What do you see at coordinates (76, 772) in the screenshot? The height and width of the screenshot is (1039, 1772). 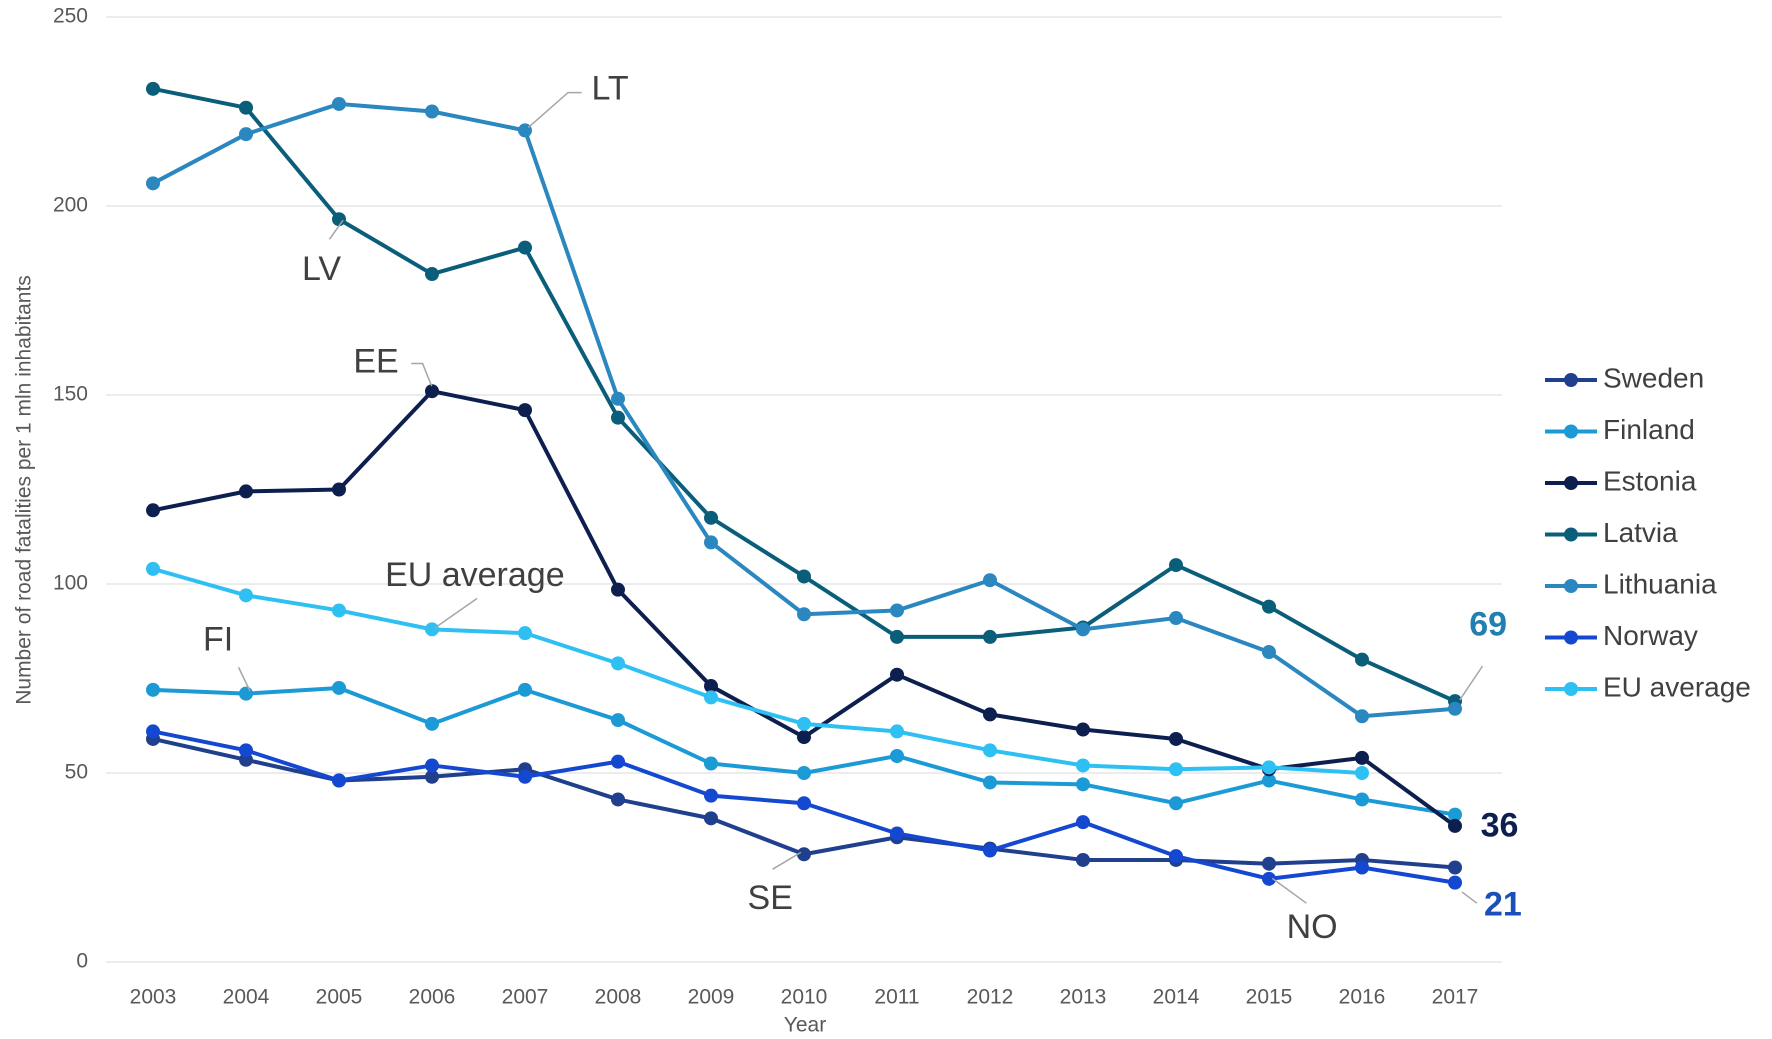 I see `y-tick-label: 50` at bounding box center [76, 772].